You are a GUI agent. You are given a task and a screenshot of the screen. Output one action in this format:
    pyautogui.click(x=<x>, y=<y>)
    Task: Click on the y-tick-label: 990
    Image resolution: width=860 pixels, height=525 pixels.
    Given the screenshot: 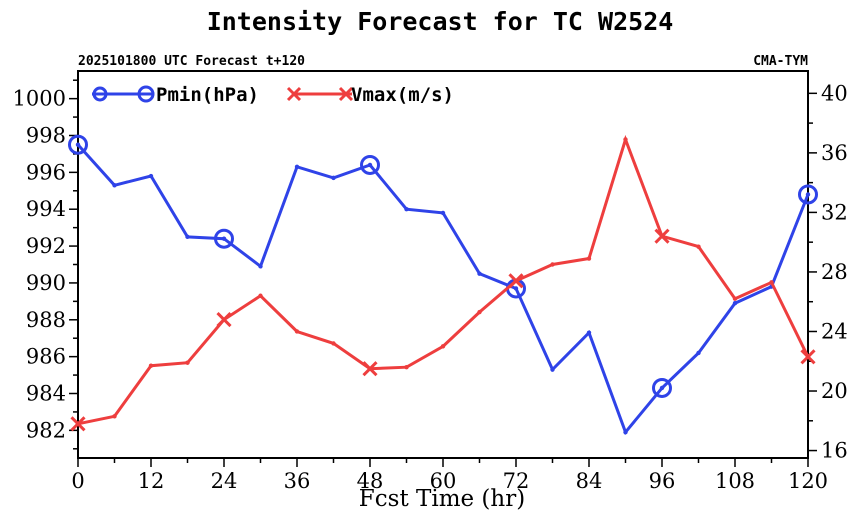 What is the action you would take?
    pyautogui.click(x=46, y=283)
    